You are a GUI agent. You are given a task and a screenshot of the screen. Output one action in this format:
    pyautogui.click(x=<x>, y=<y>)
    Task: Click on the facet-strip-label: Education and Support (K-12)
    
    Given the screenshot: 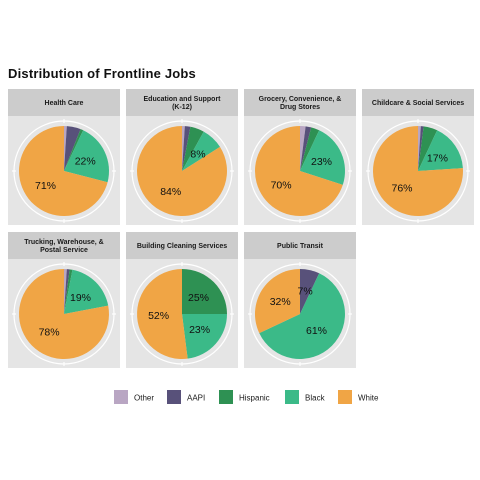 What is the action you would take?
    pyautogui.click(x=183, y=103)
    